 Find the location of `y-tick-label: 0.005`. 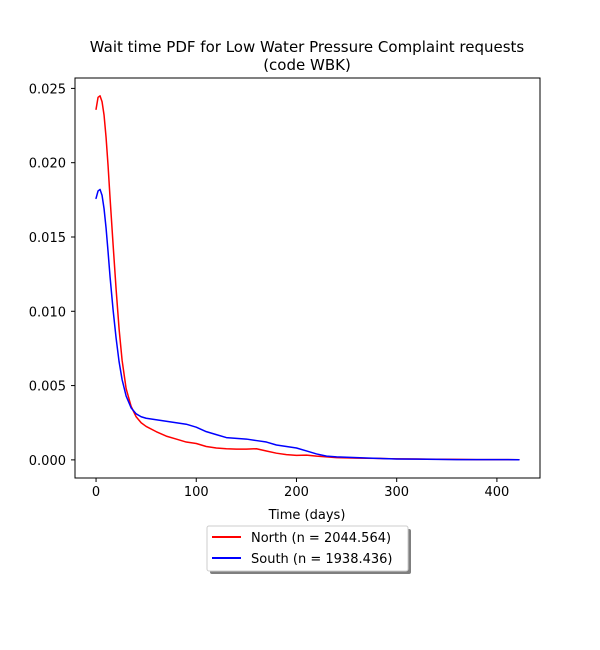

y-tick-label: 0.005 is located at coordinates (47, 387).